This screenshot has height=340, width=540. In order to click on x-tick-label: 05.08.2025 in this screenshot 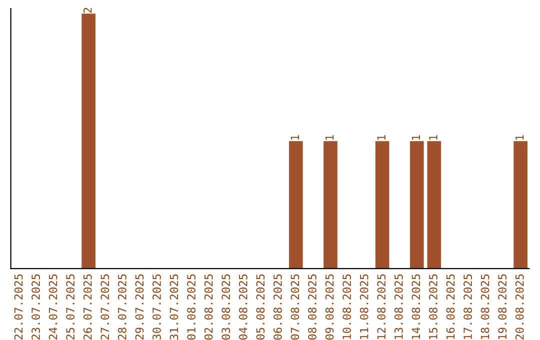, I will do `click(260, 307)`.